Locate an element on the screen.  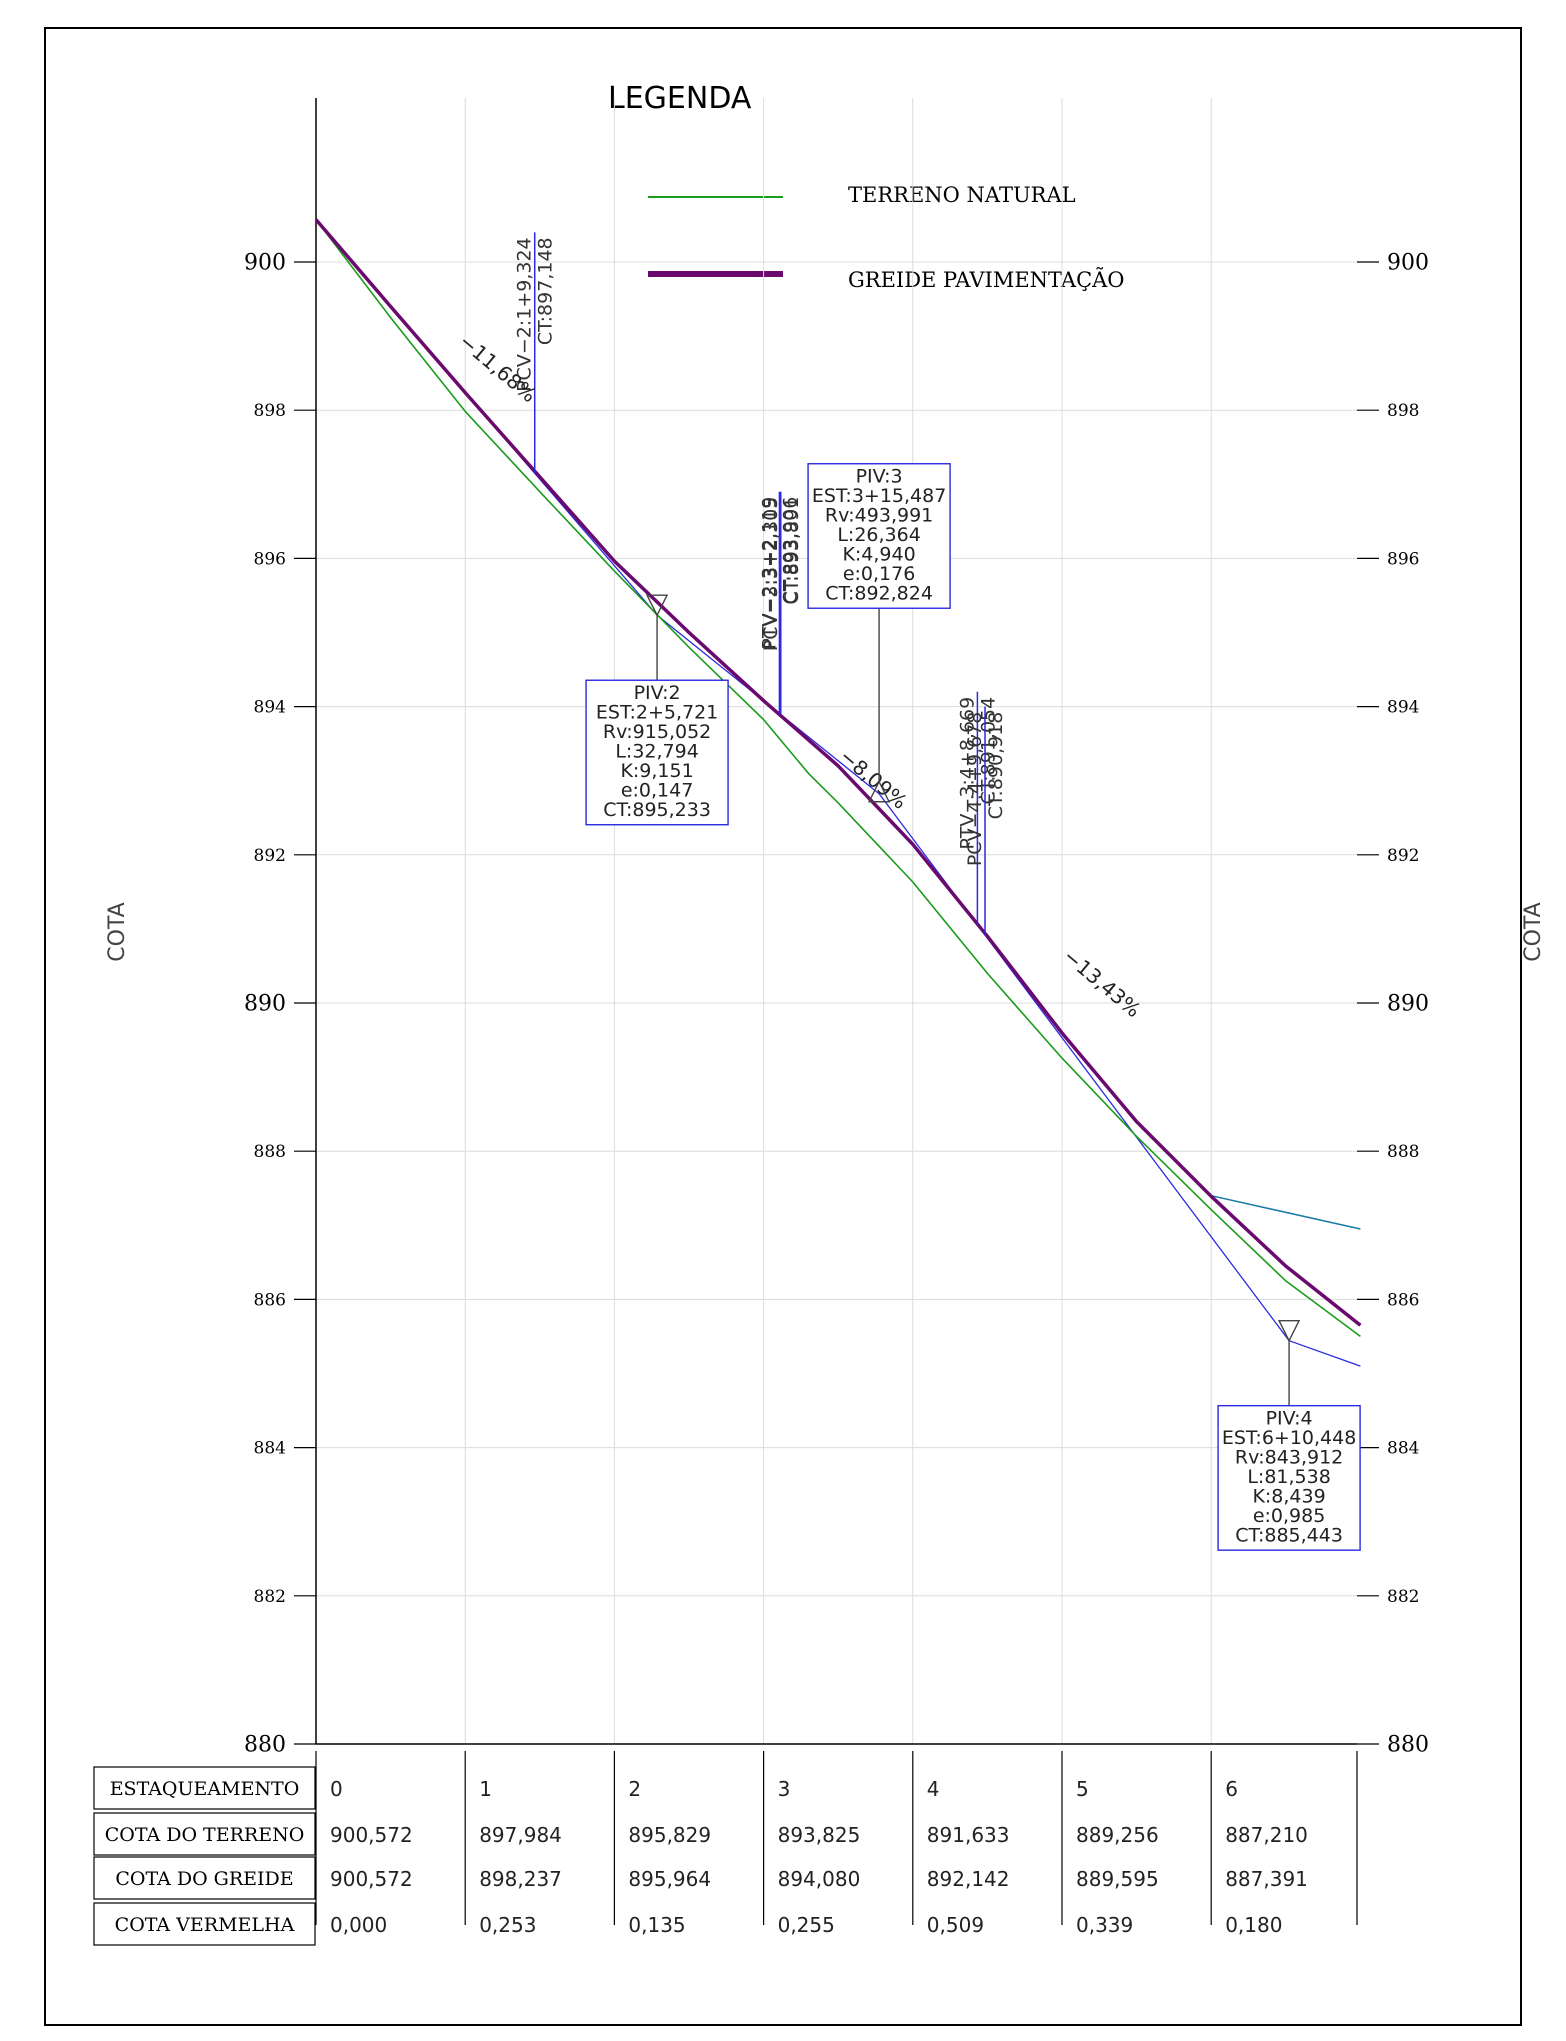
vertical-marker-label: CT:897,148 is located at coordinates (546, 291).